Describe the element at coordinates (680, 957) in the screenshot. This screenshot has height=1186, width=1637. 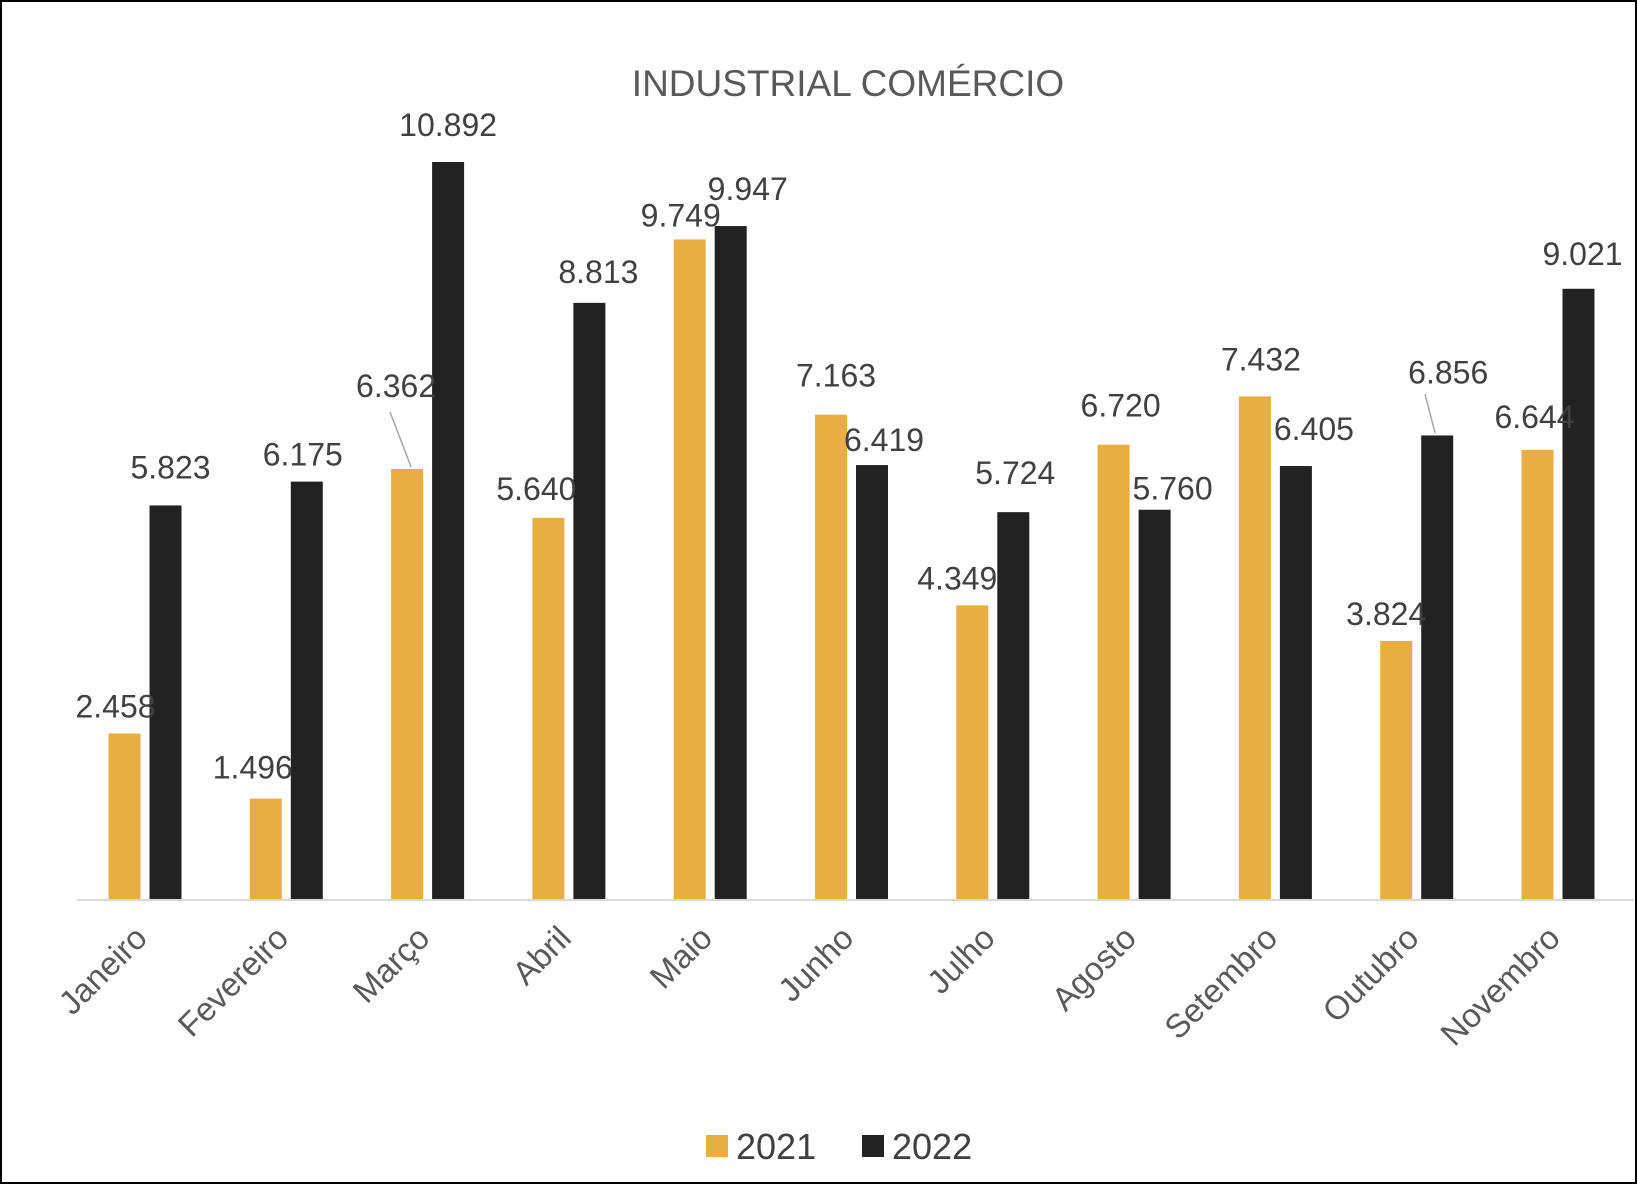
I see `x-tick-label-4: Maio` at that location.